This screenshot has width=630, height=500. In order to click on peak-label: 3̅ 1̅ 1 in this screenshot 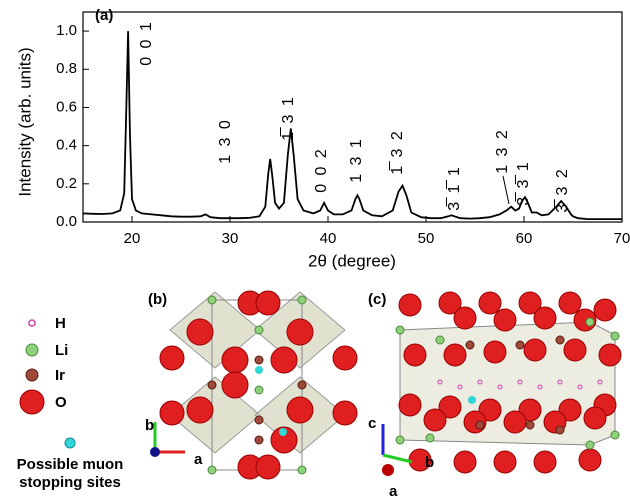, I will do `click(454, 188)`.